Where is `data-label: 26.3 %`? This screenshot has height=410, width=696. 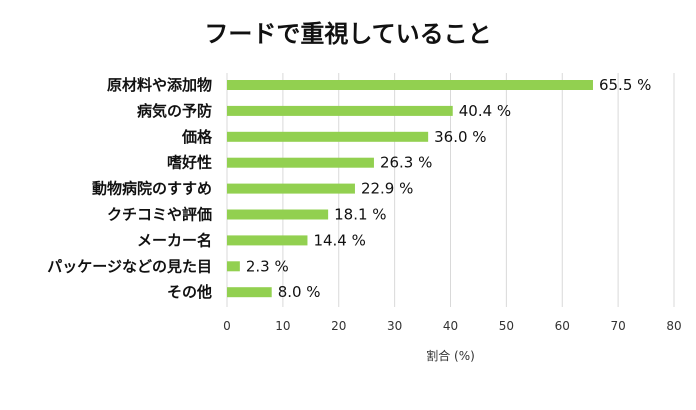
data-label: 26.3 % is located at coordinates (406, 163).